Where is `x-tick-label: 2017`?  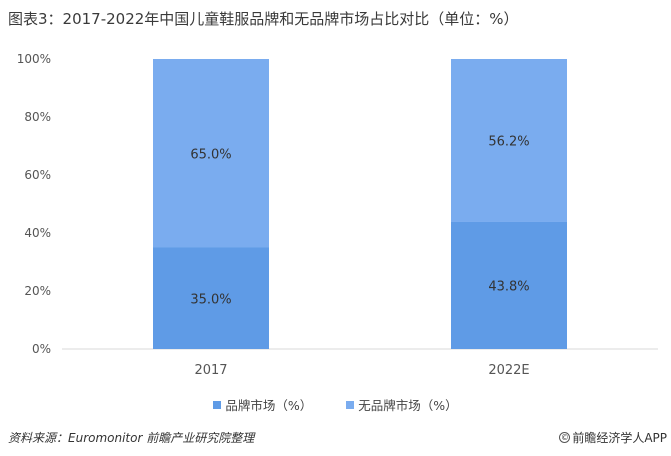
x-tick-label: 2017 is located at coordinates (210, 370).